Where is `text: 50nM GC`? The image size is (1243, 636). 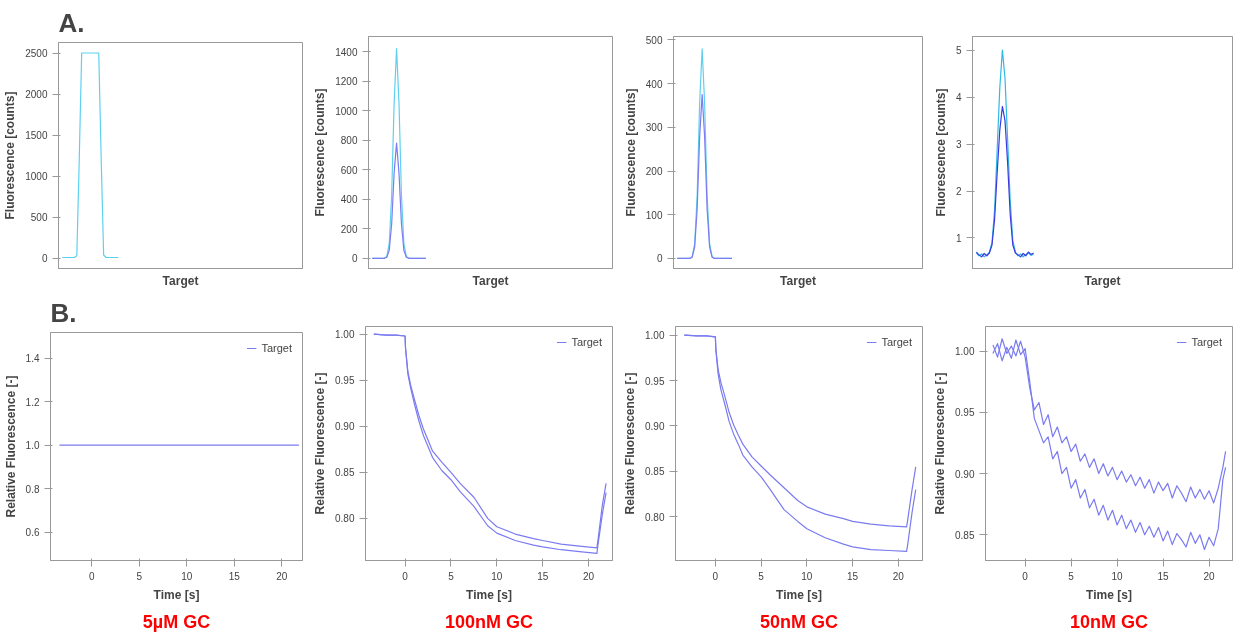 text: 50nM GC is located at coordinates (799, 621).